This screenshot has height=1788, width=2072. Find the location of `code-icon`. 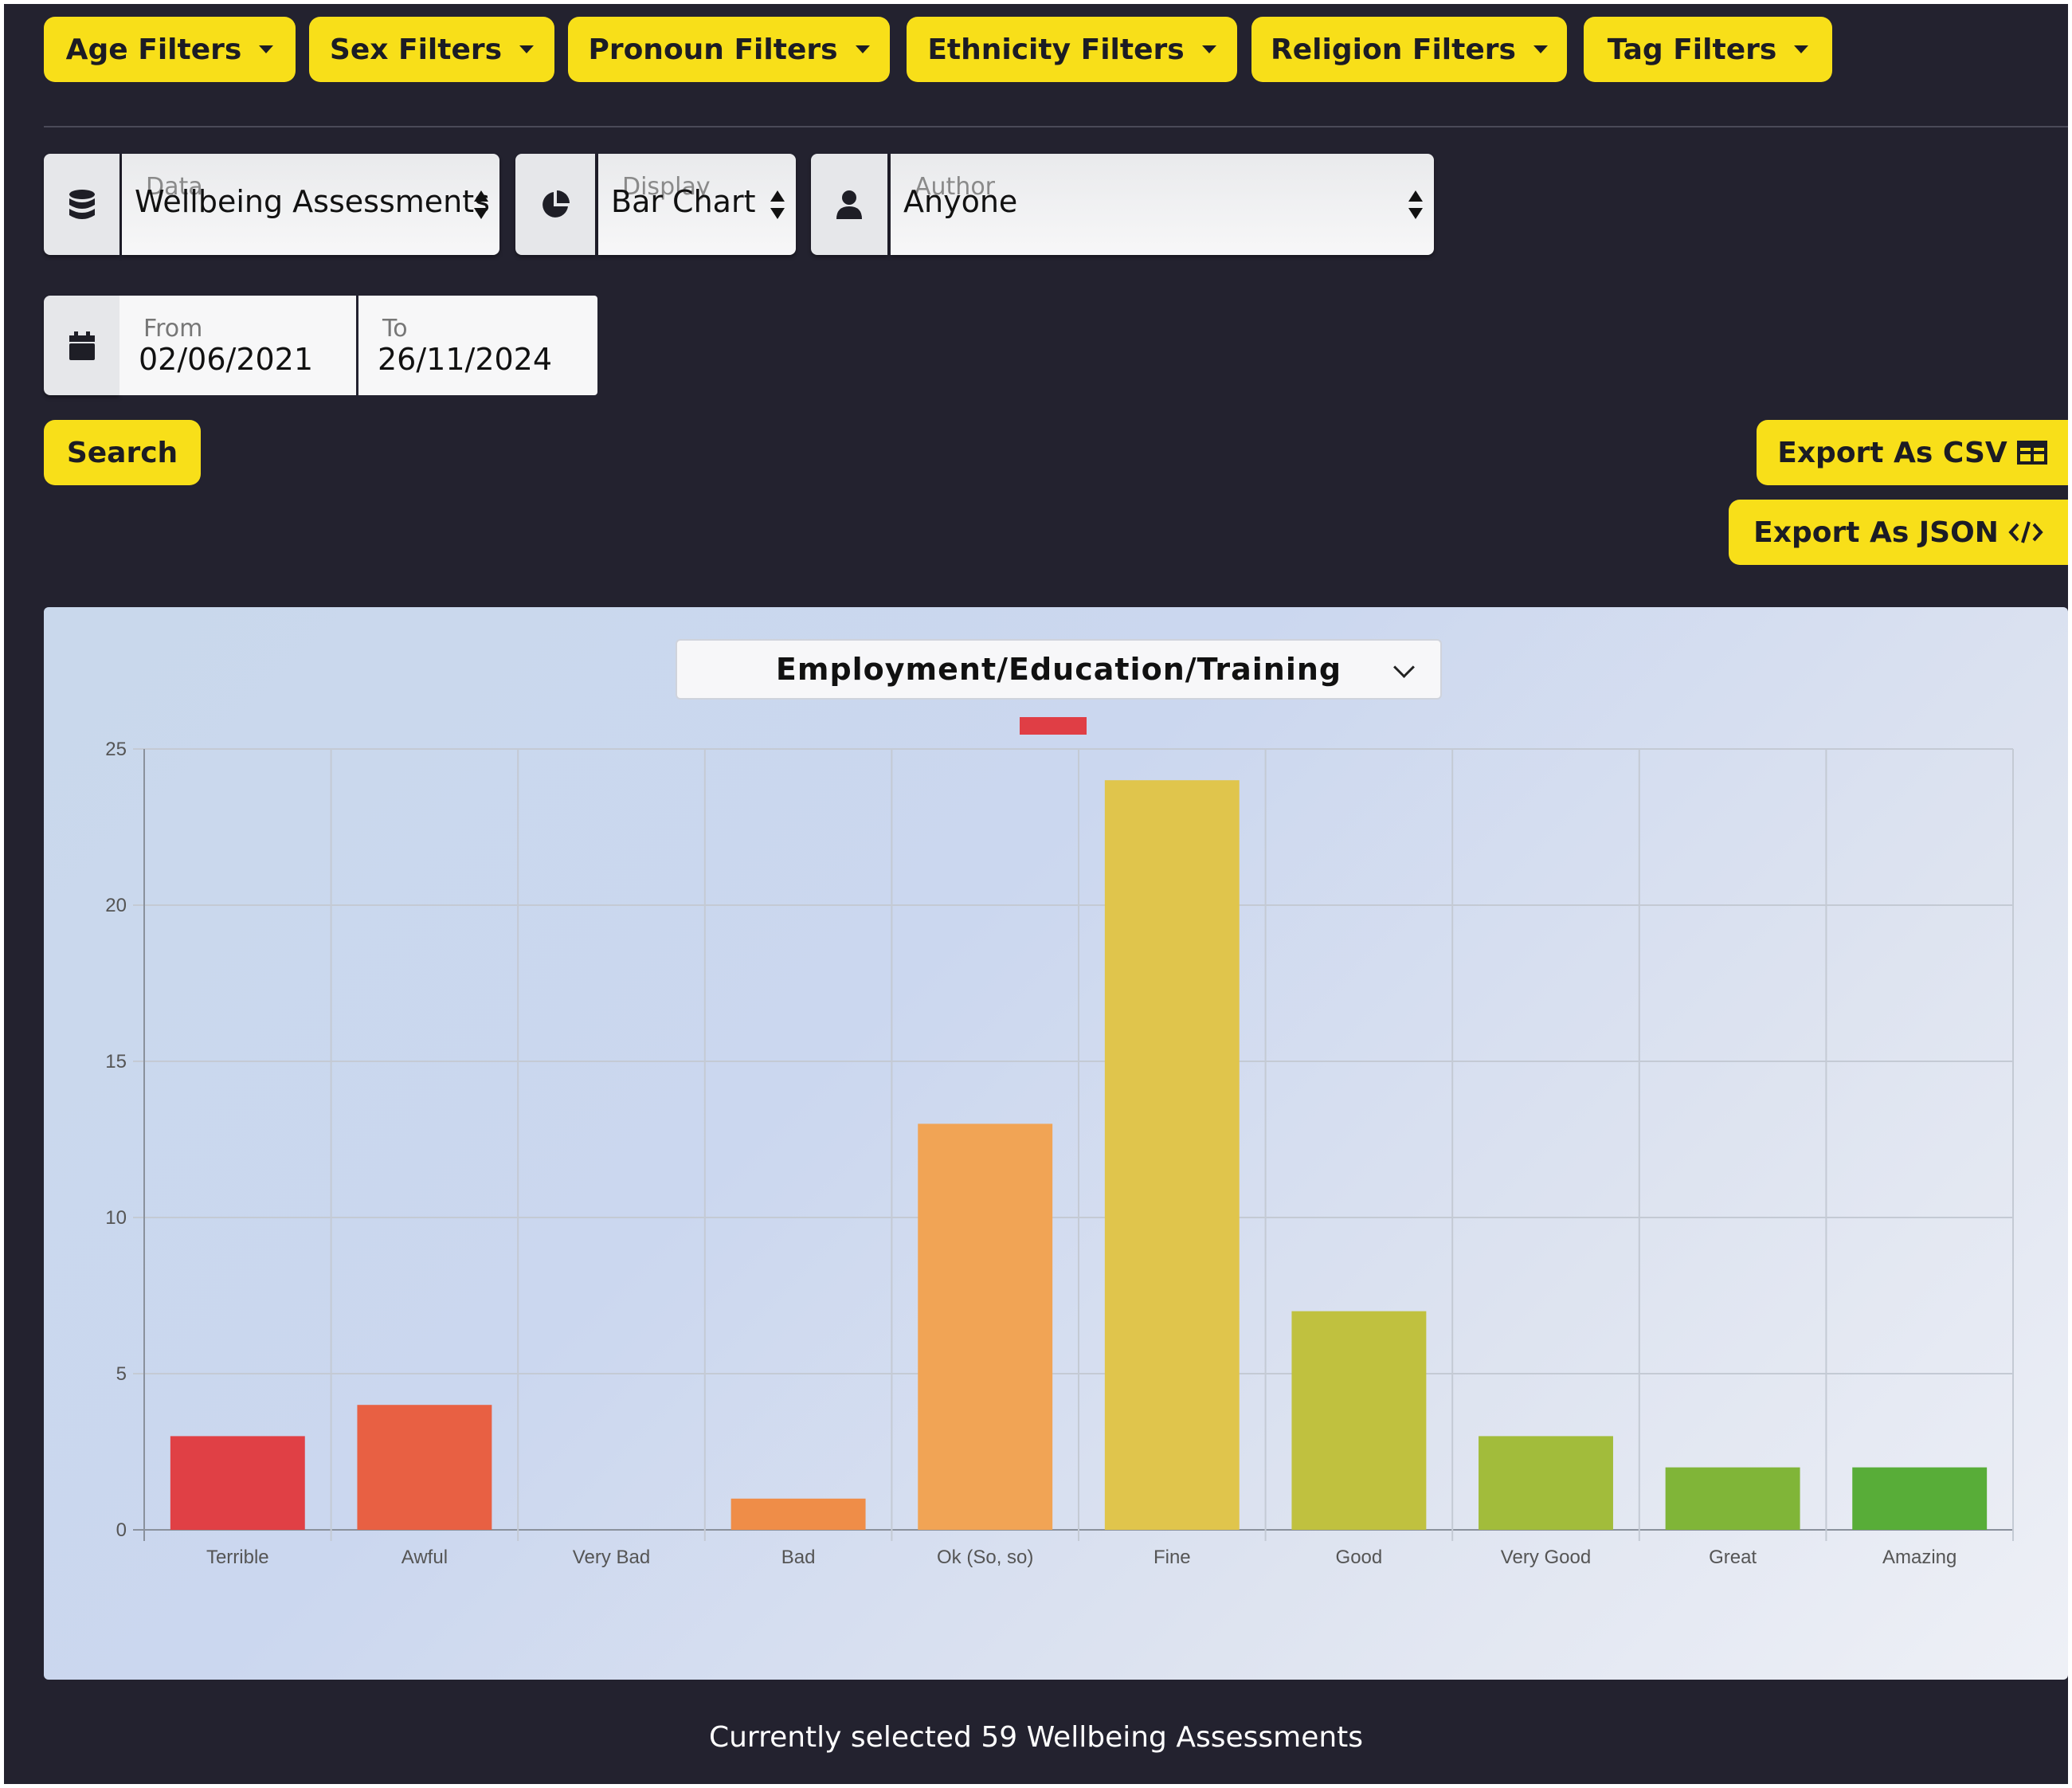

code-icon is located at coordinates (2025, 532).